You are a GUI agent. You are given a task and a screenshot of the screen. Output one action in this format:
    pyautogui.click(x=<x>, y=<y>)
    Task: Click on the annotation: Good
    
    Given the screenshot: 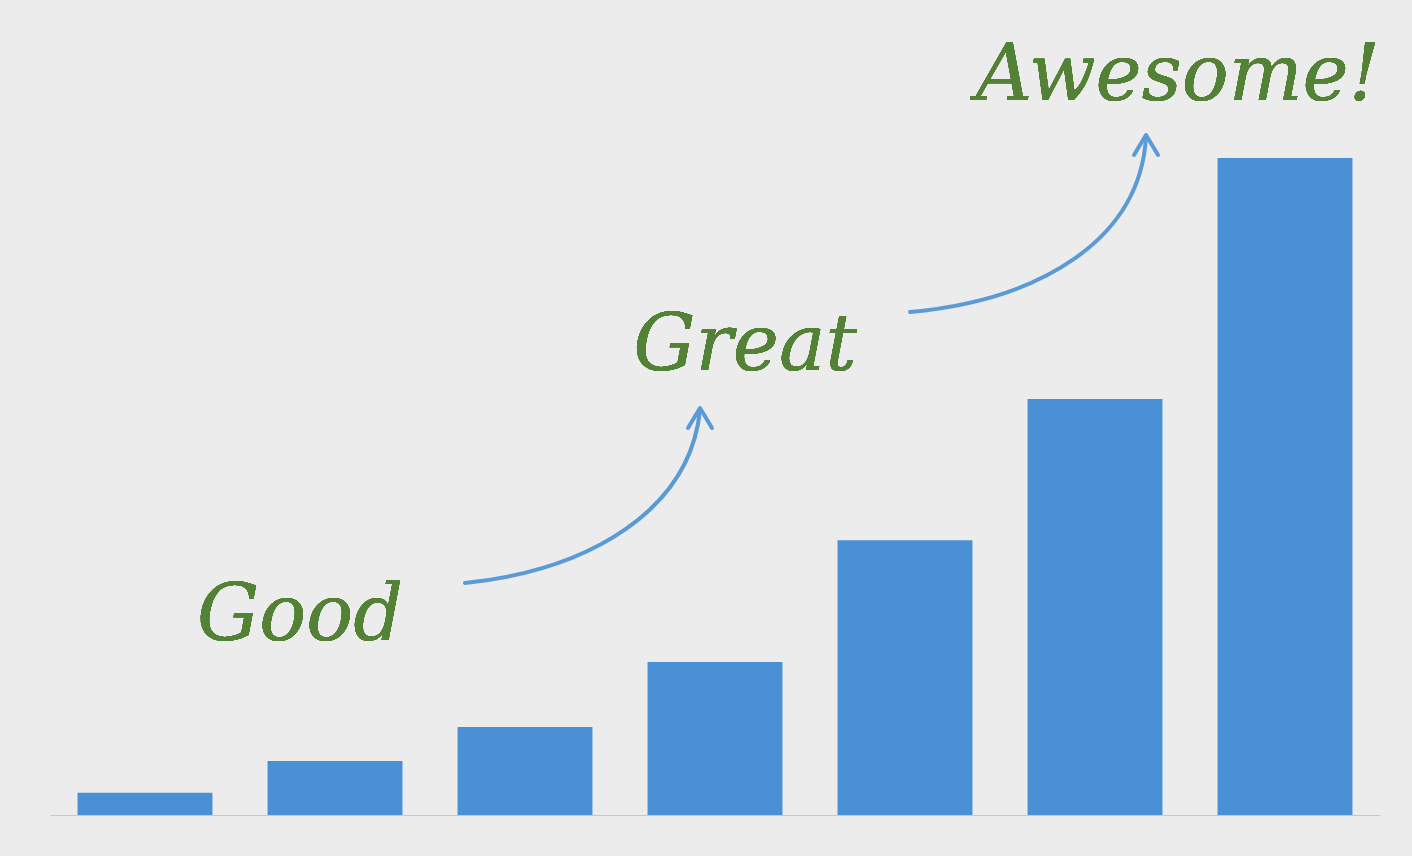 What is the action you would take?
    pyautogui.click(x=300, y=613)
    